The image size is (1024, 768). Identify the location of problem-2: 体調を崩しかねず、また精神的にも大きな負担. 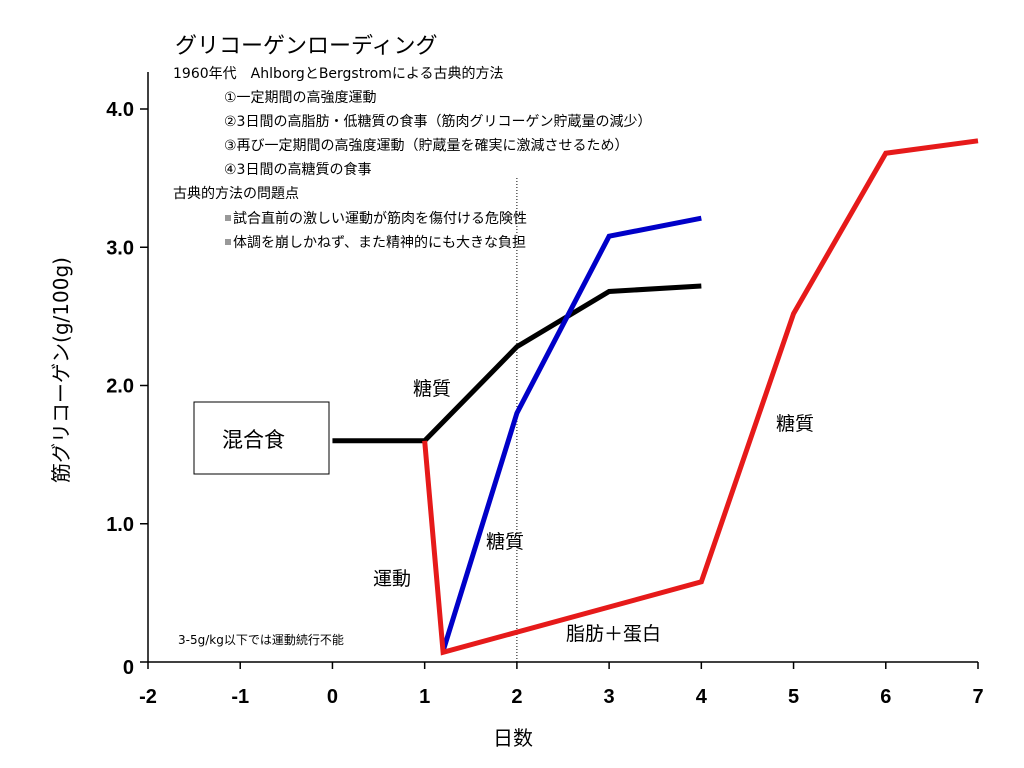
(379, 243).